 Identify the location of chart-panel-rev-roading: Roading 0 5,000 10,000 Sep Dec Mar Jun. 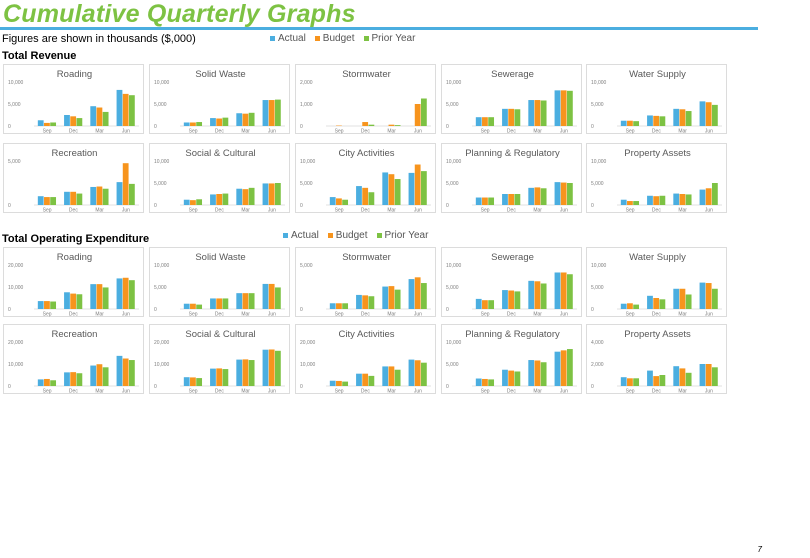
(73, 99).